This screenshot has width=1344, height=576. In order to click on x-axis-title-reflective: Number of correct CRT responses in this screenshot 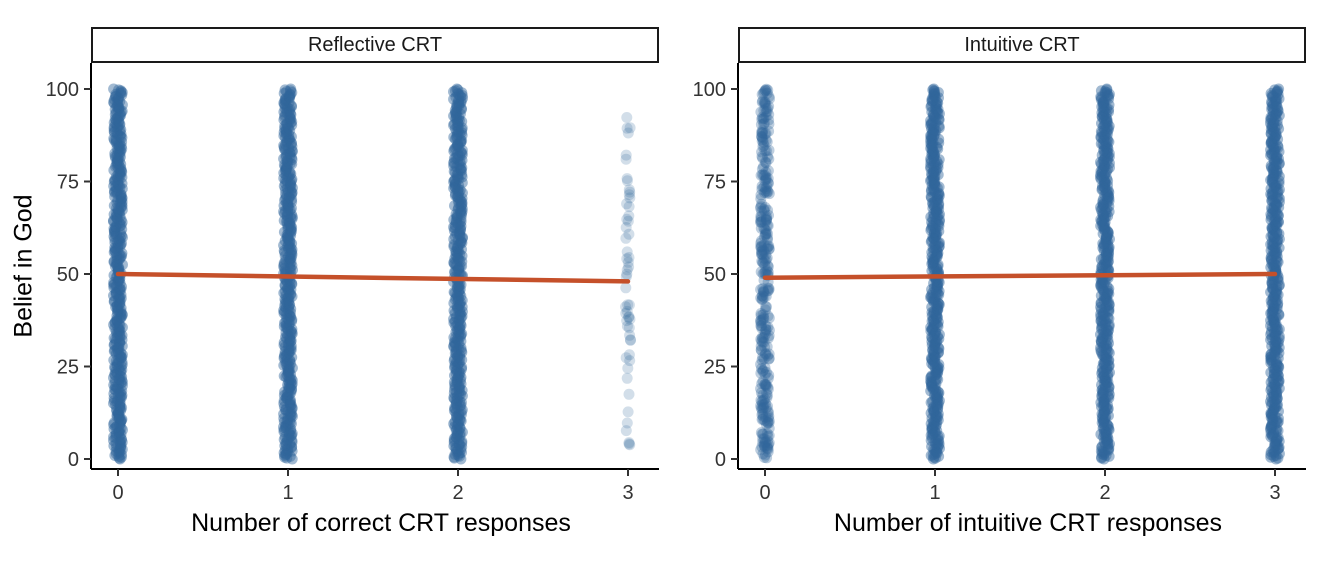, I will do `click(381, 523)`.